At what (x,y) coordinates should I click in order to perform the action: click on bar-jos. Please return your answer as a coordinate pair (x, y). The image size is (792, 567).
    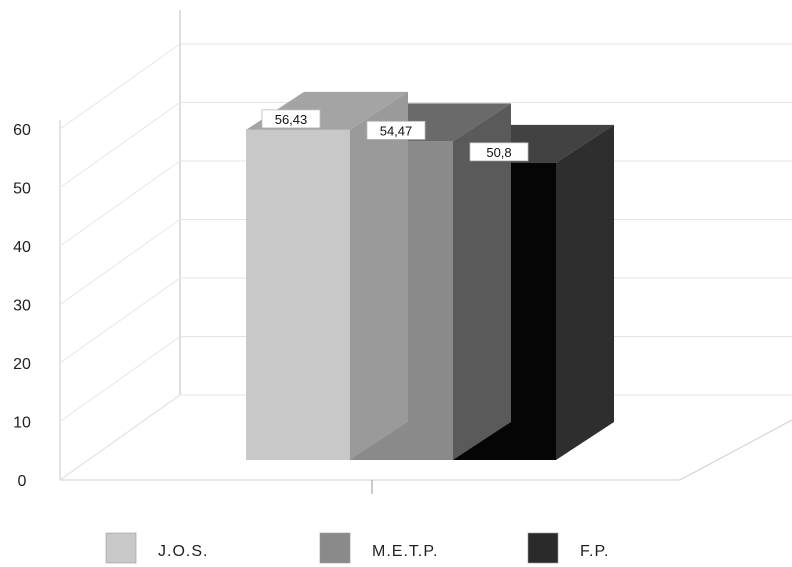
    Looking at the image, I should click on (327, 276).